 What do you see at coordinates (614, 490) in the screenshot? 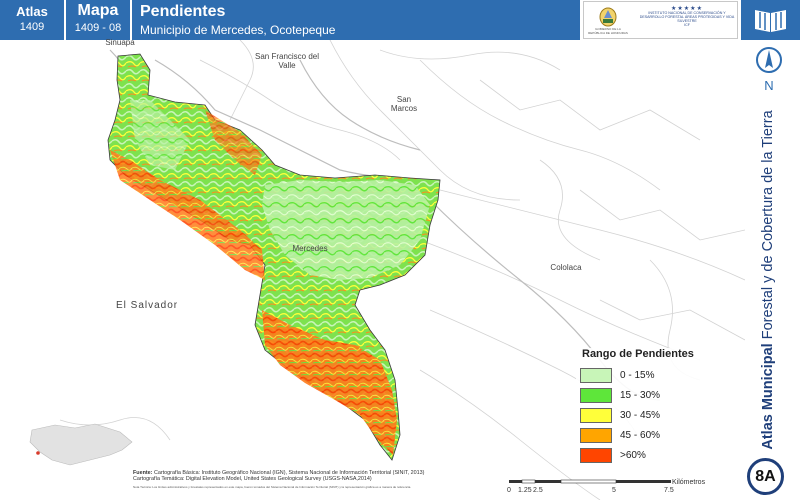
I see `scale-tick: 5` at bounding box center [614, 490].